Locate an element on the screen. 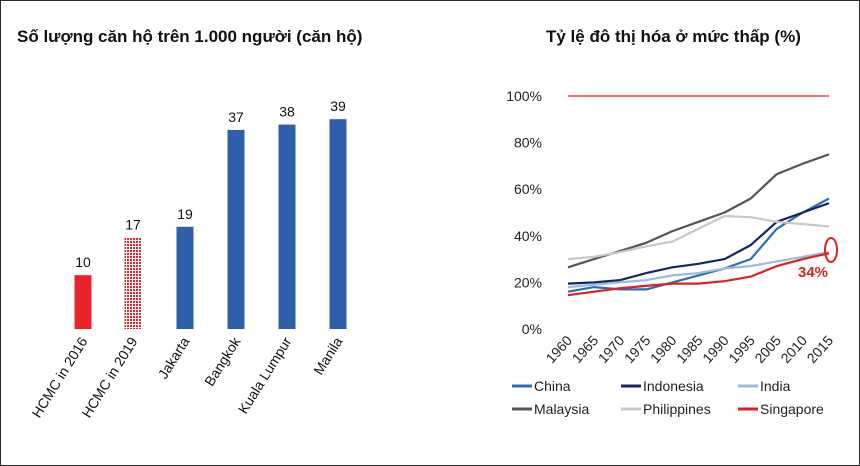 The width and height of the screenshot is (860, 466). x-tick-label: 1990 is located at coordinates (715, 349).